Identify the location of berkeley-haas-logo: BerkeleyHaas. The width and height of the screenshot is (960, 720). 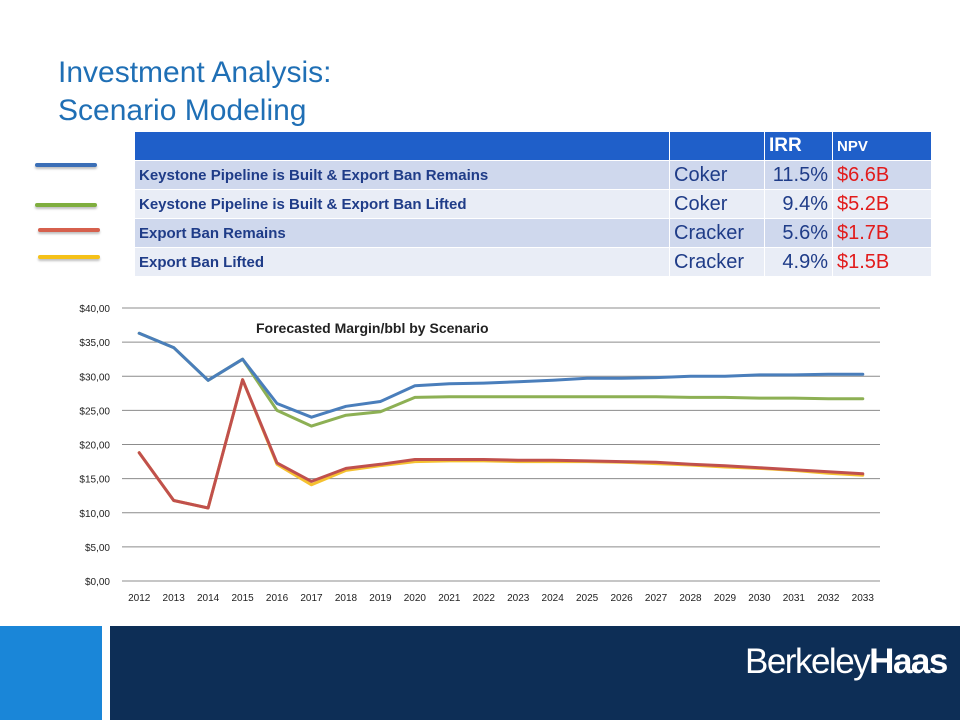
(846, 662).